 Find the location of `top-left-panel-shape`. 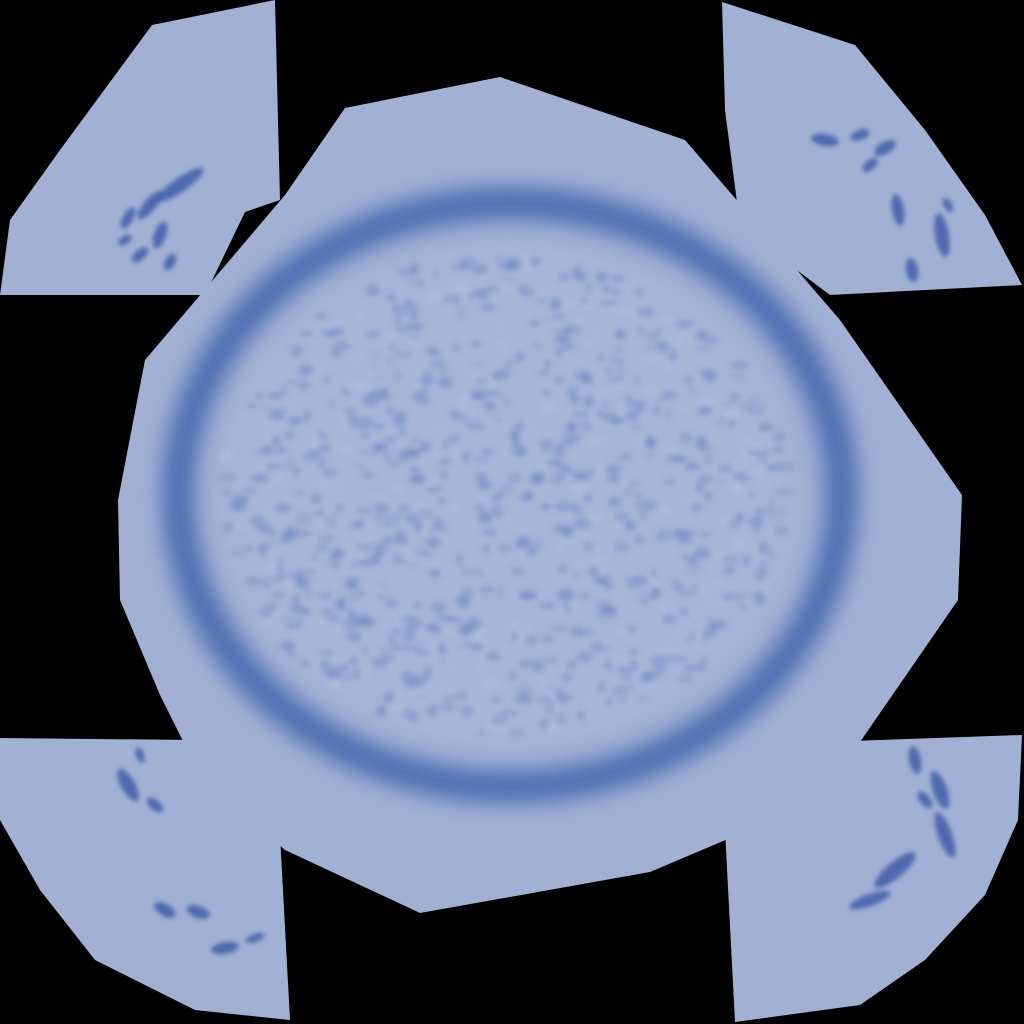

top-left-panel-shape is located at coordinates (140, 147).